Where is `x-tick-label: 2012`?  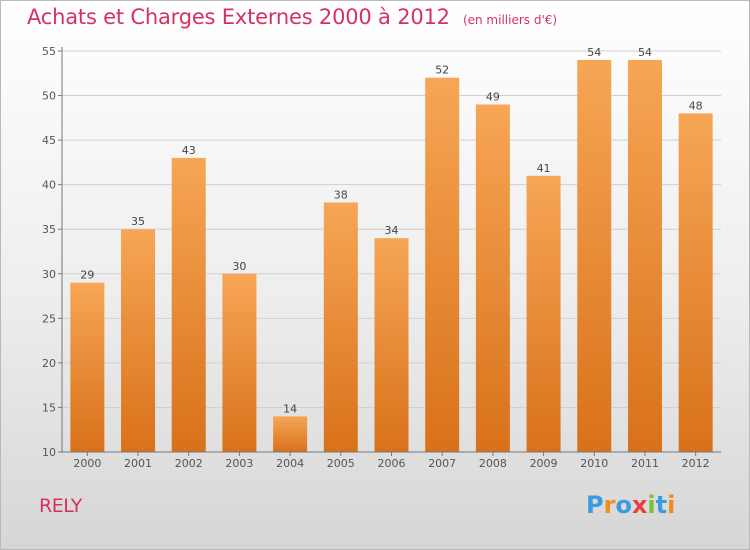 x-tick-label: 2012 is located at coordinates (696, 463).